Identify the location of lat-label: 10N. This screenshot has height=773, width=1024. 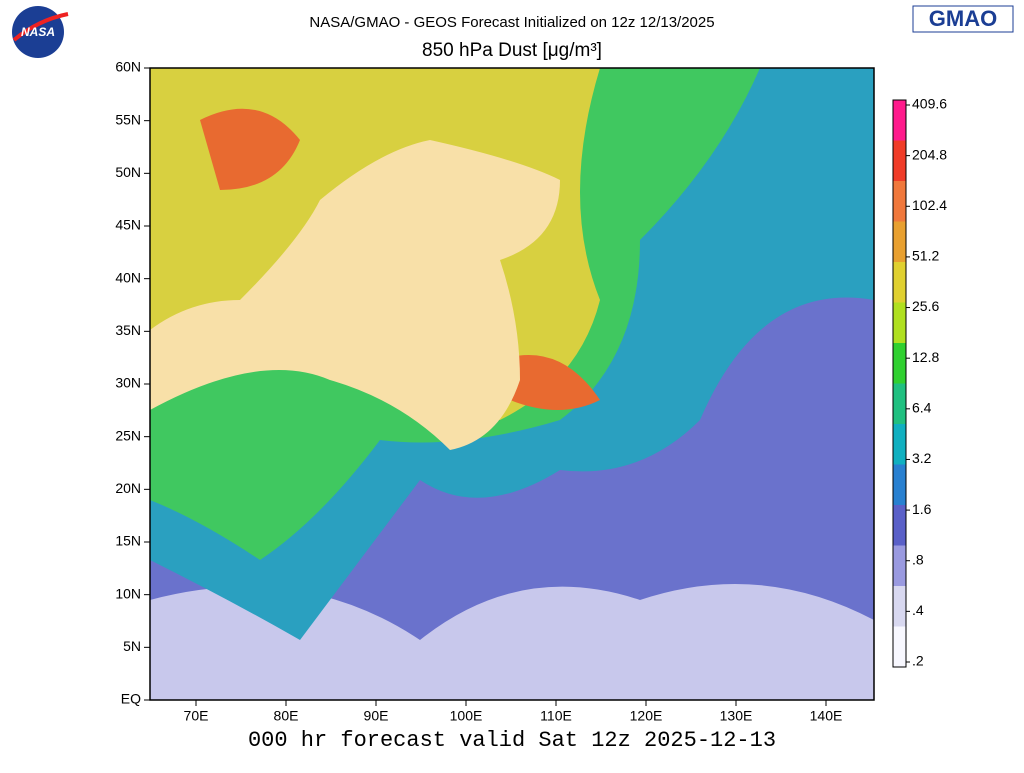
(128, 593).